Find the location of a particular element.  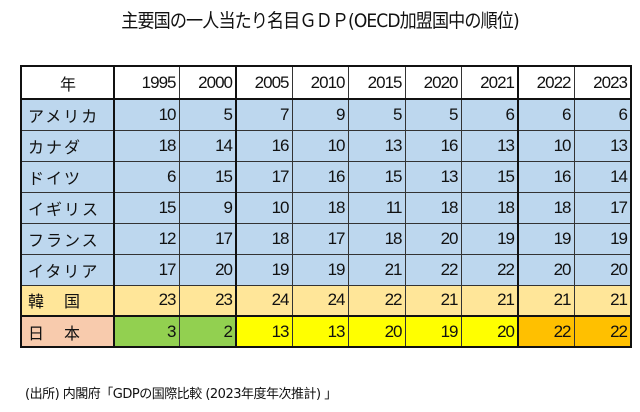

country-label: イギリス is located at coordinates (67, 207).